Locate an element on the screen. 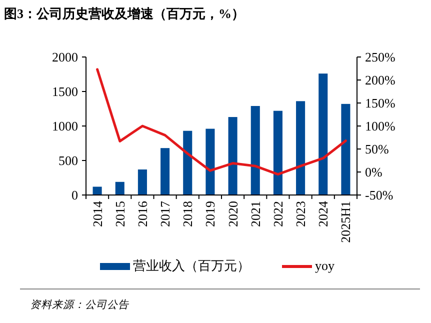 The height and width of the screenshot is (323, 431). y-tick-label: 1000 is located at coordinates (65, 126).